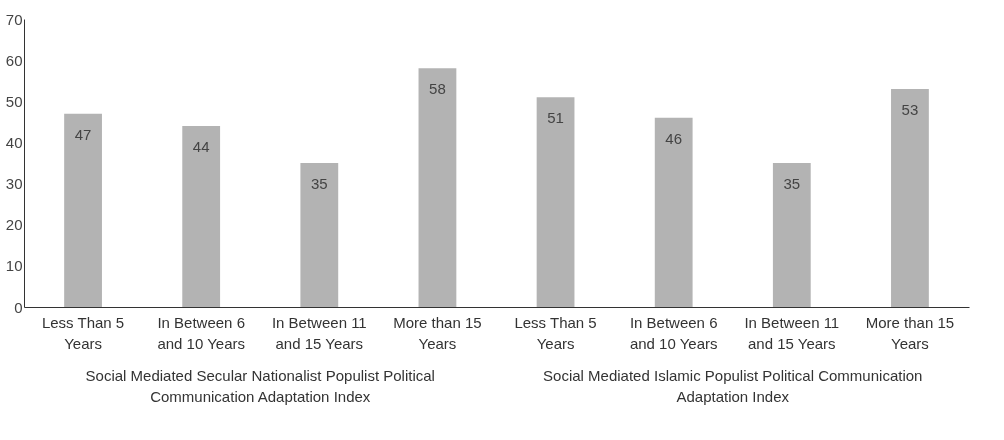  I want to click on y-tick-label: 0, so click(18, 307).